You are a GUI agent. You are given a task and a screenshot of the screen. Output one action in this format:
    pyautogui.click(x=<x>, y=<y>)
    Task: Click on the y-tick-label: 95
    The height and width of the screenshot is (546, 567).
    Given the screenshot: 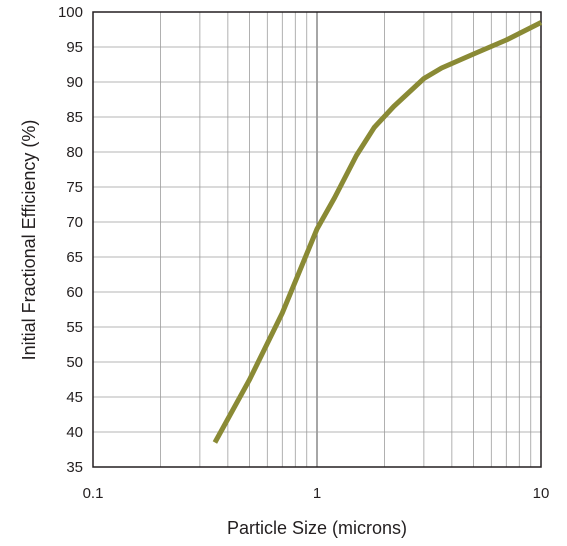 What is the action you would take?
    pyautogui.click(x=74, y=47)
    